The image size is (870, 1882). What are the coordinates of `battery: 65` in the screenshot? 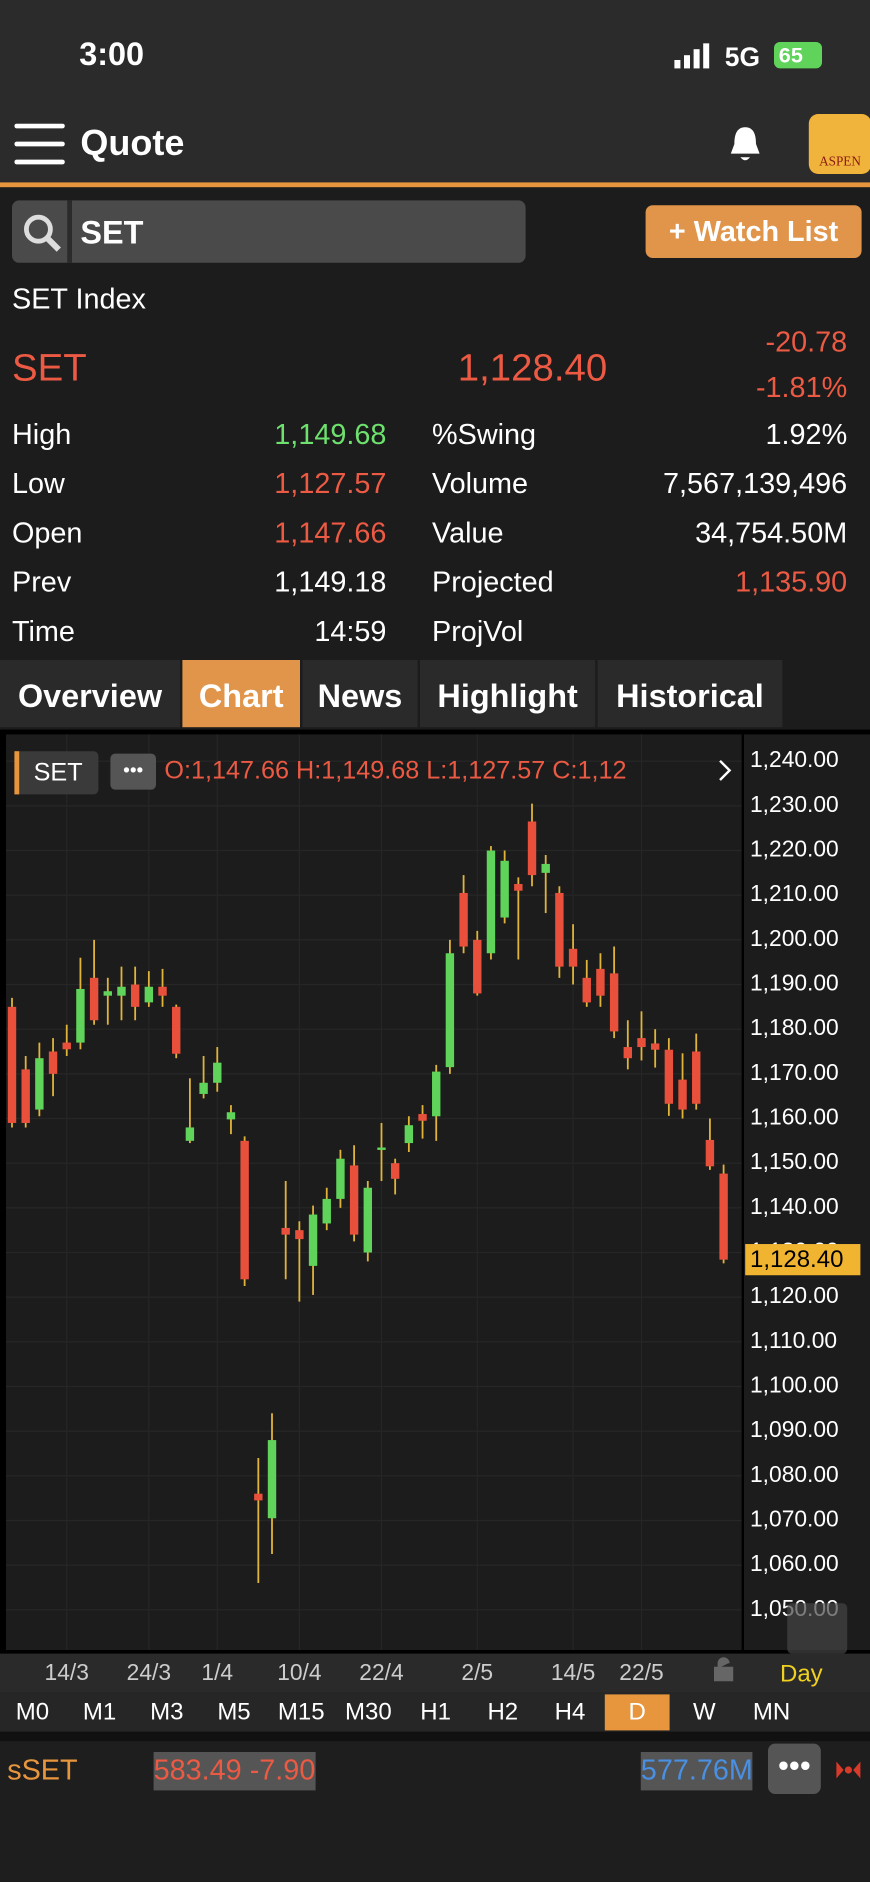 It's located at (798, 55).